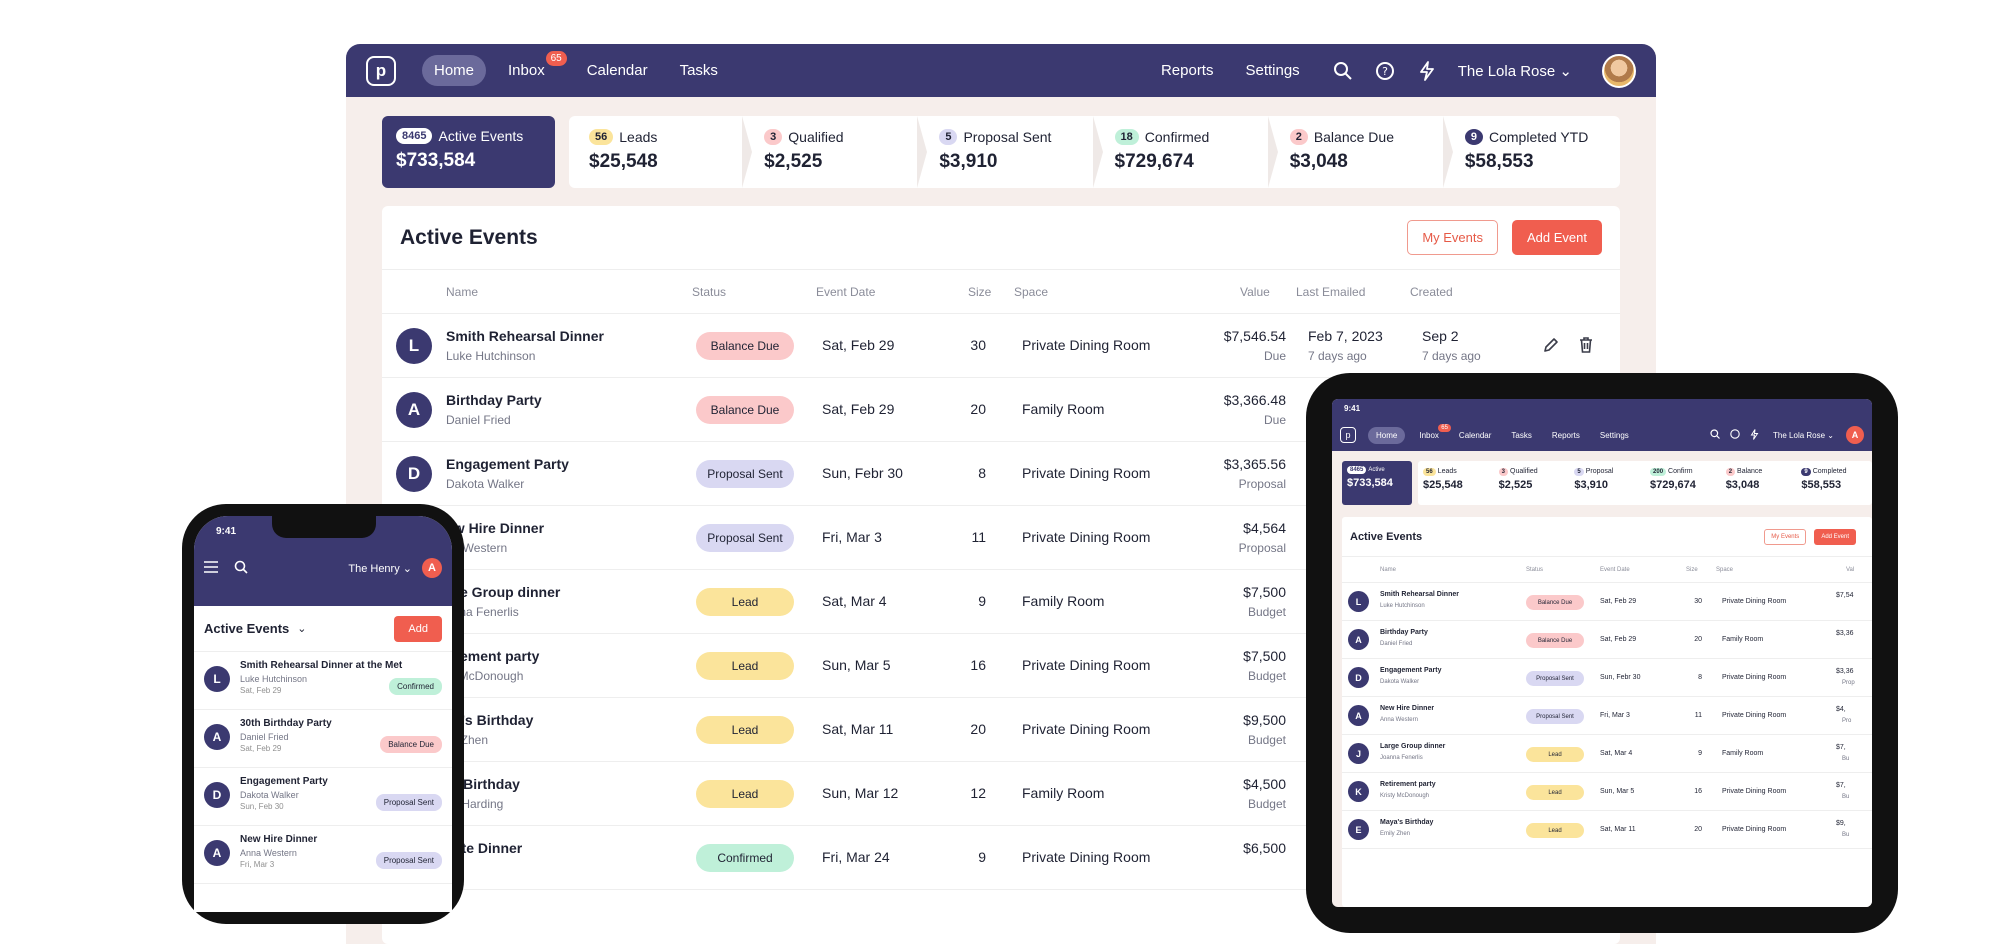  I want to click on stat-completed: 9 Completed $58,553, so click(1834, 483).